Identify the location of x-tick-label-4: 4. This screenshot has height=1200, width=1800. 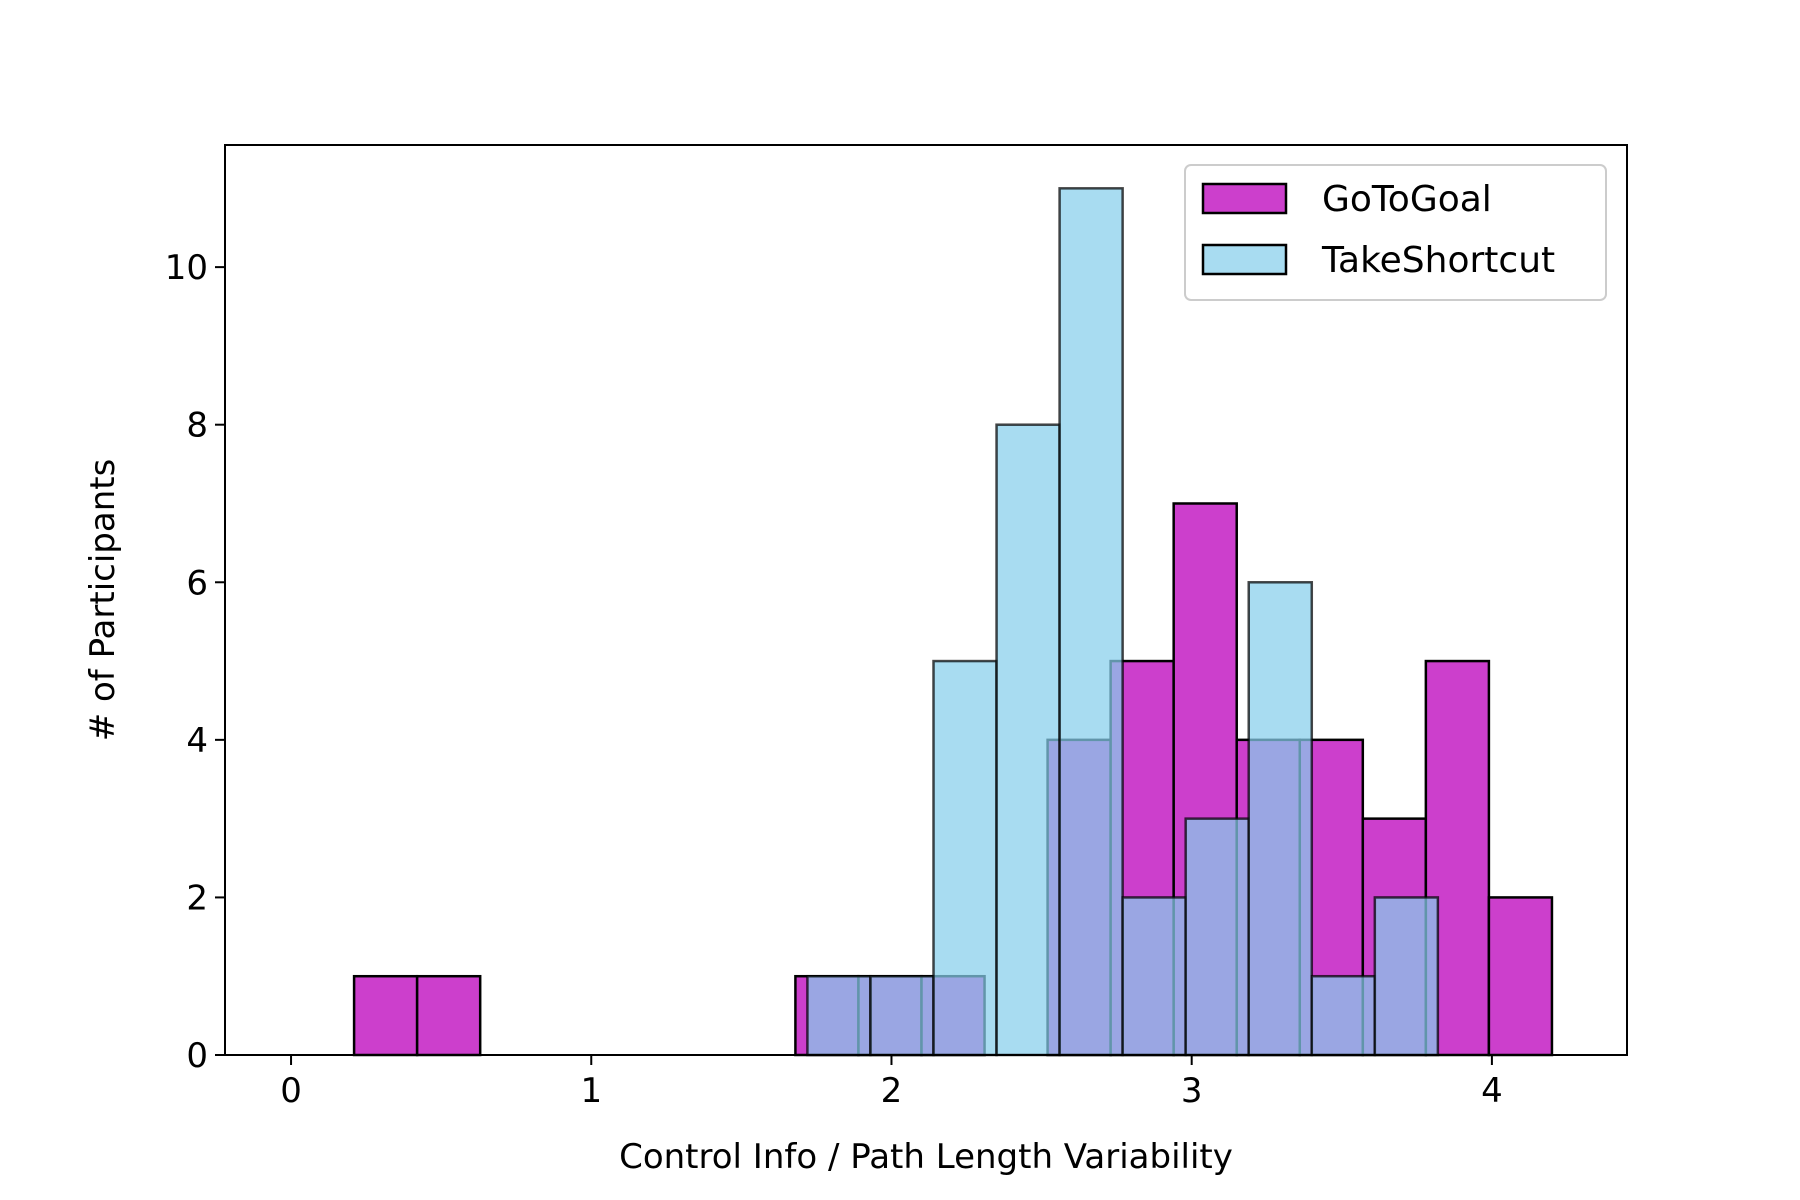
(1492, 1091).